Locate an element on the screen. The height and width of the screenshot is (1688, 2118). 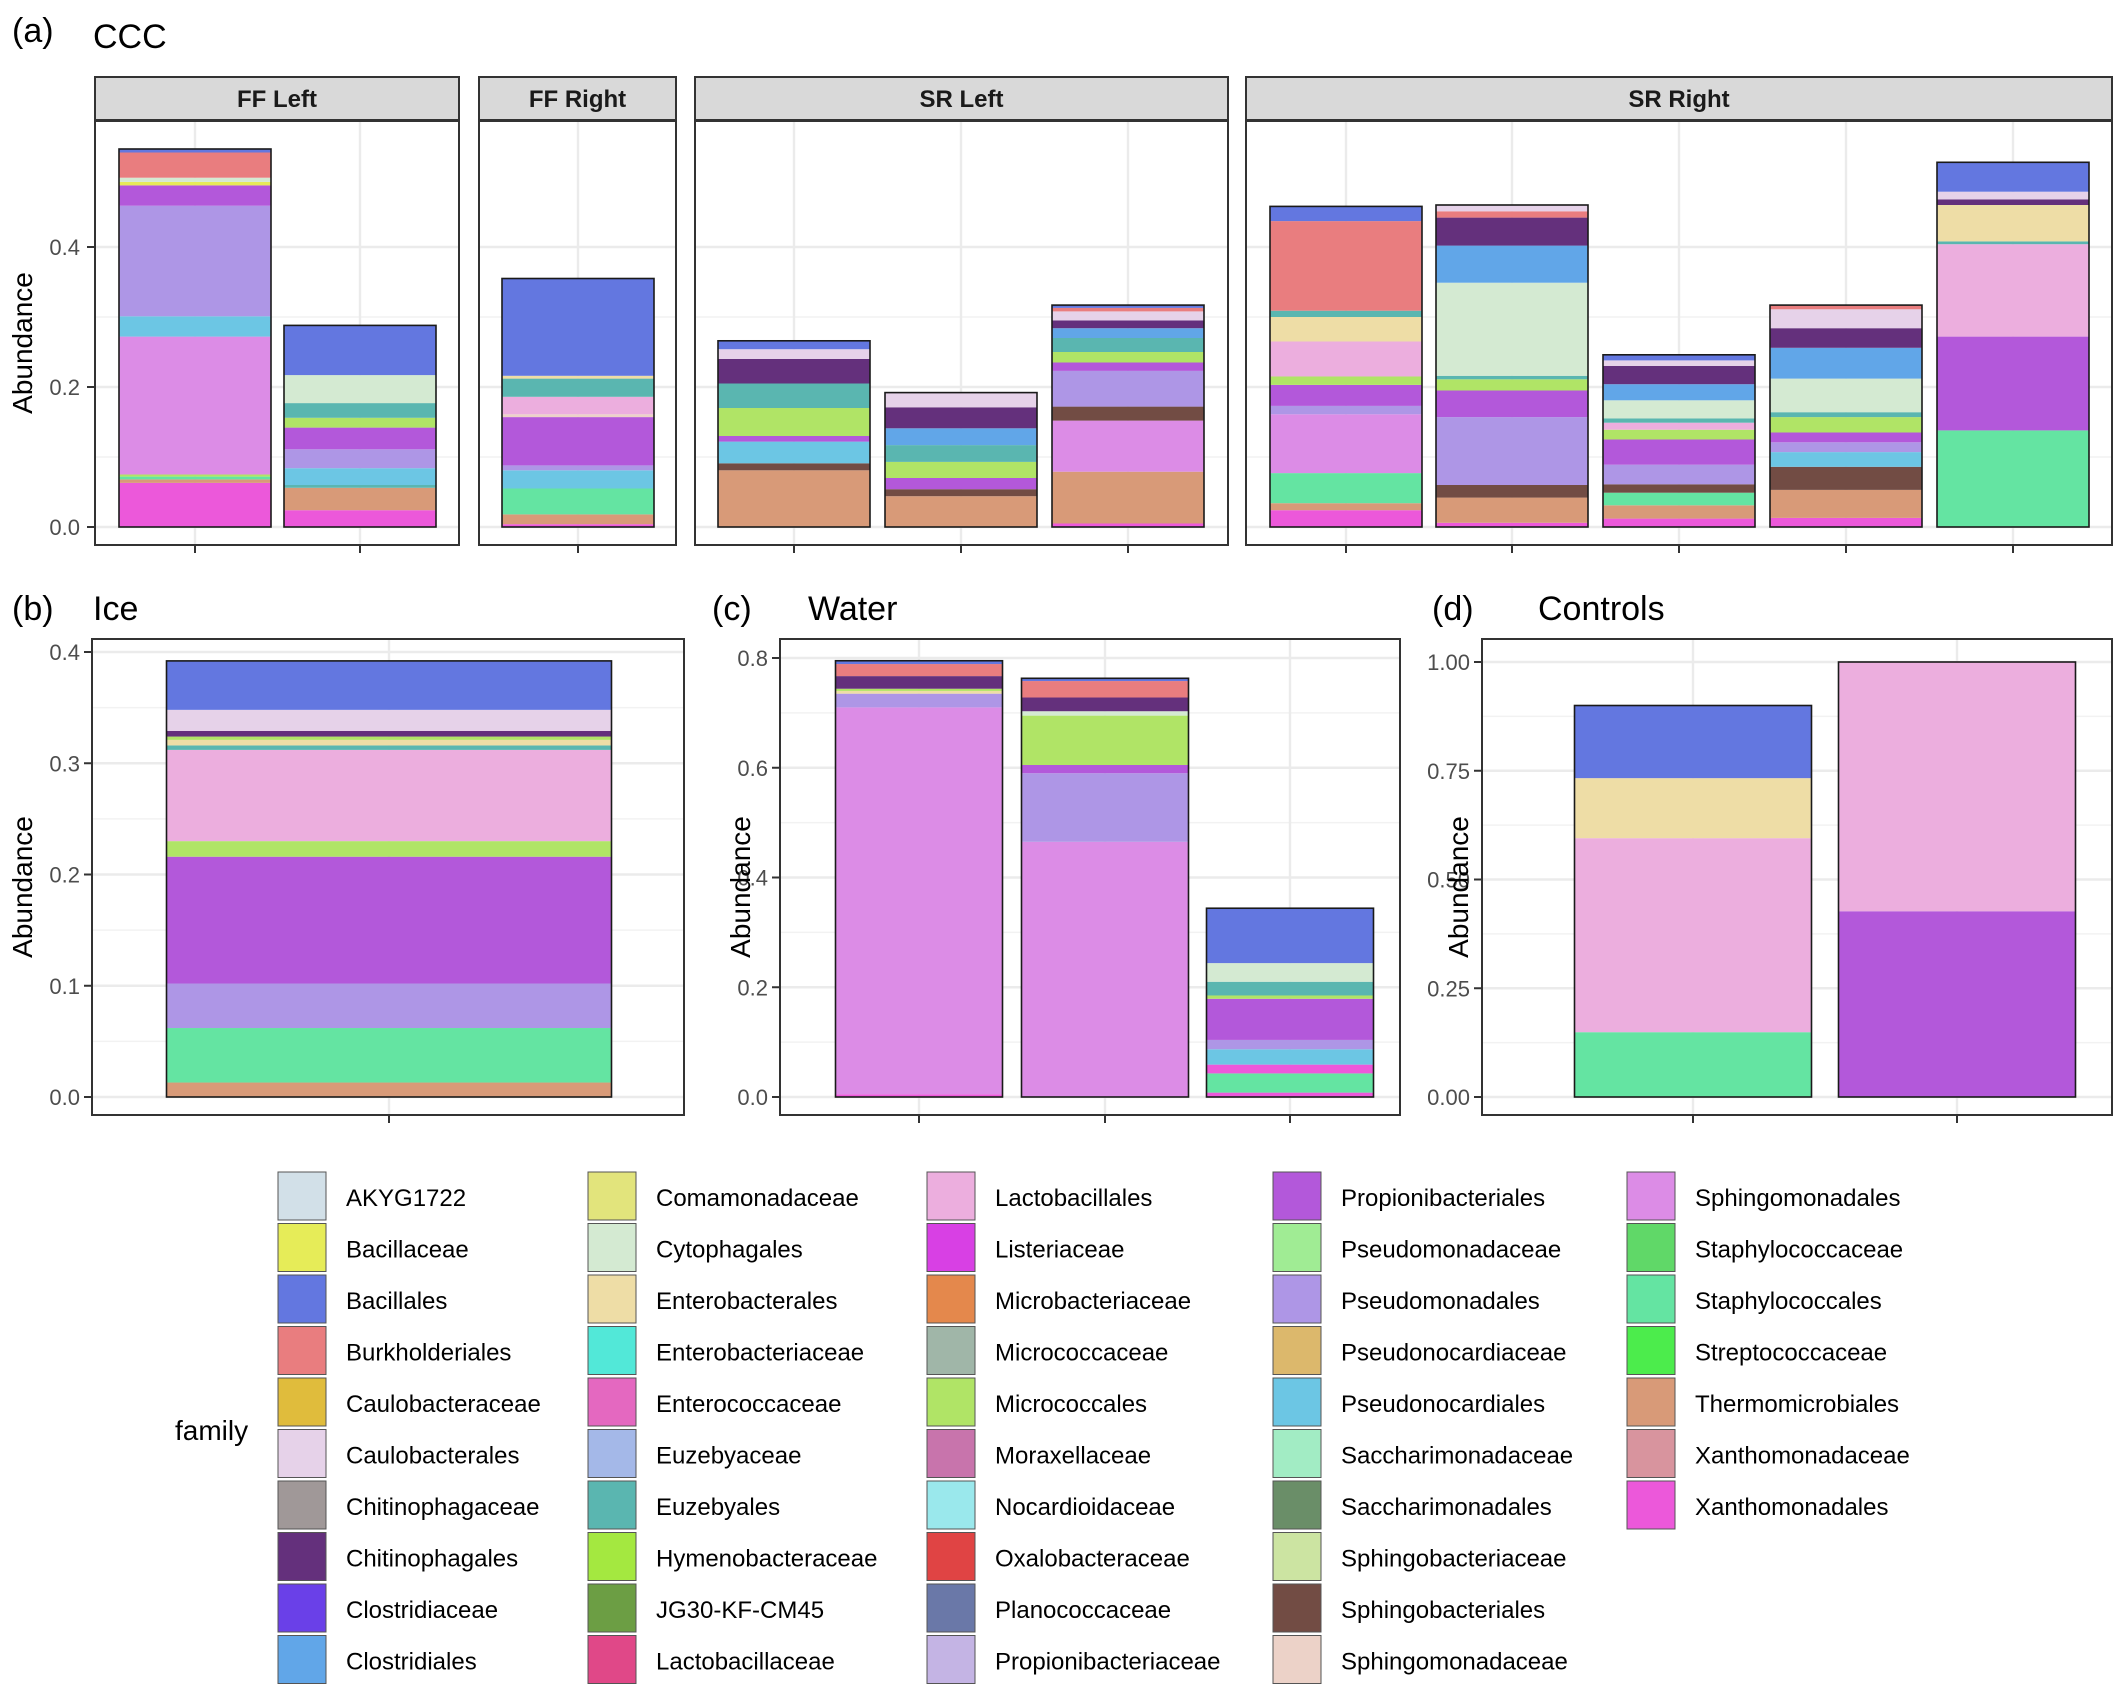
legend-key-xanthomonadales is located at coordinates (1651, 1505).